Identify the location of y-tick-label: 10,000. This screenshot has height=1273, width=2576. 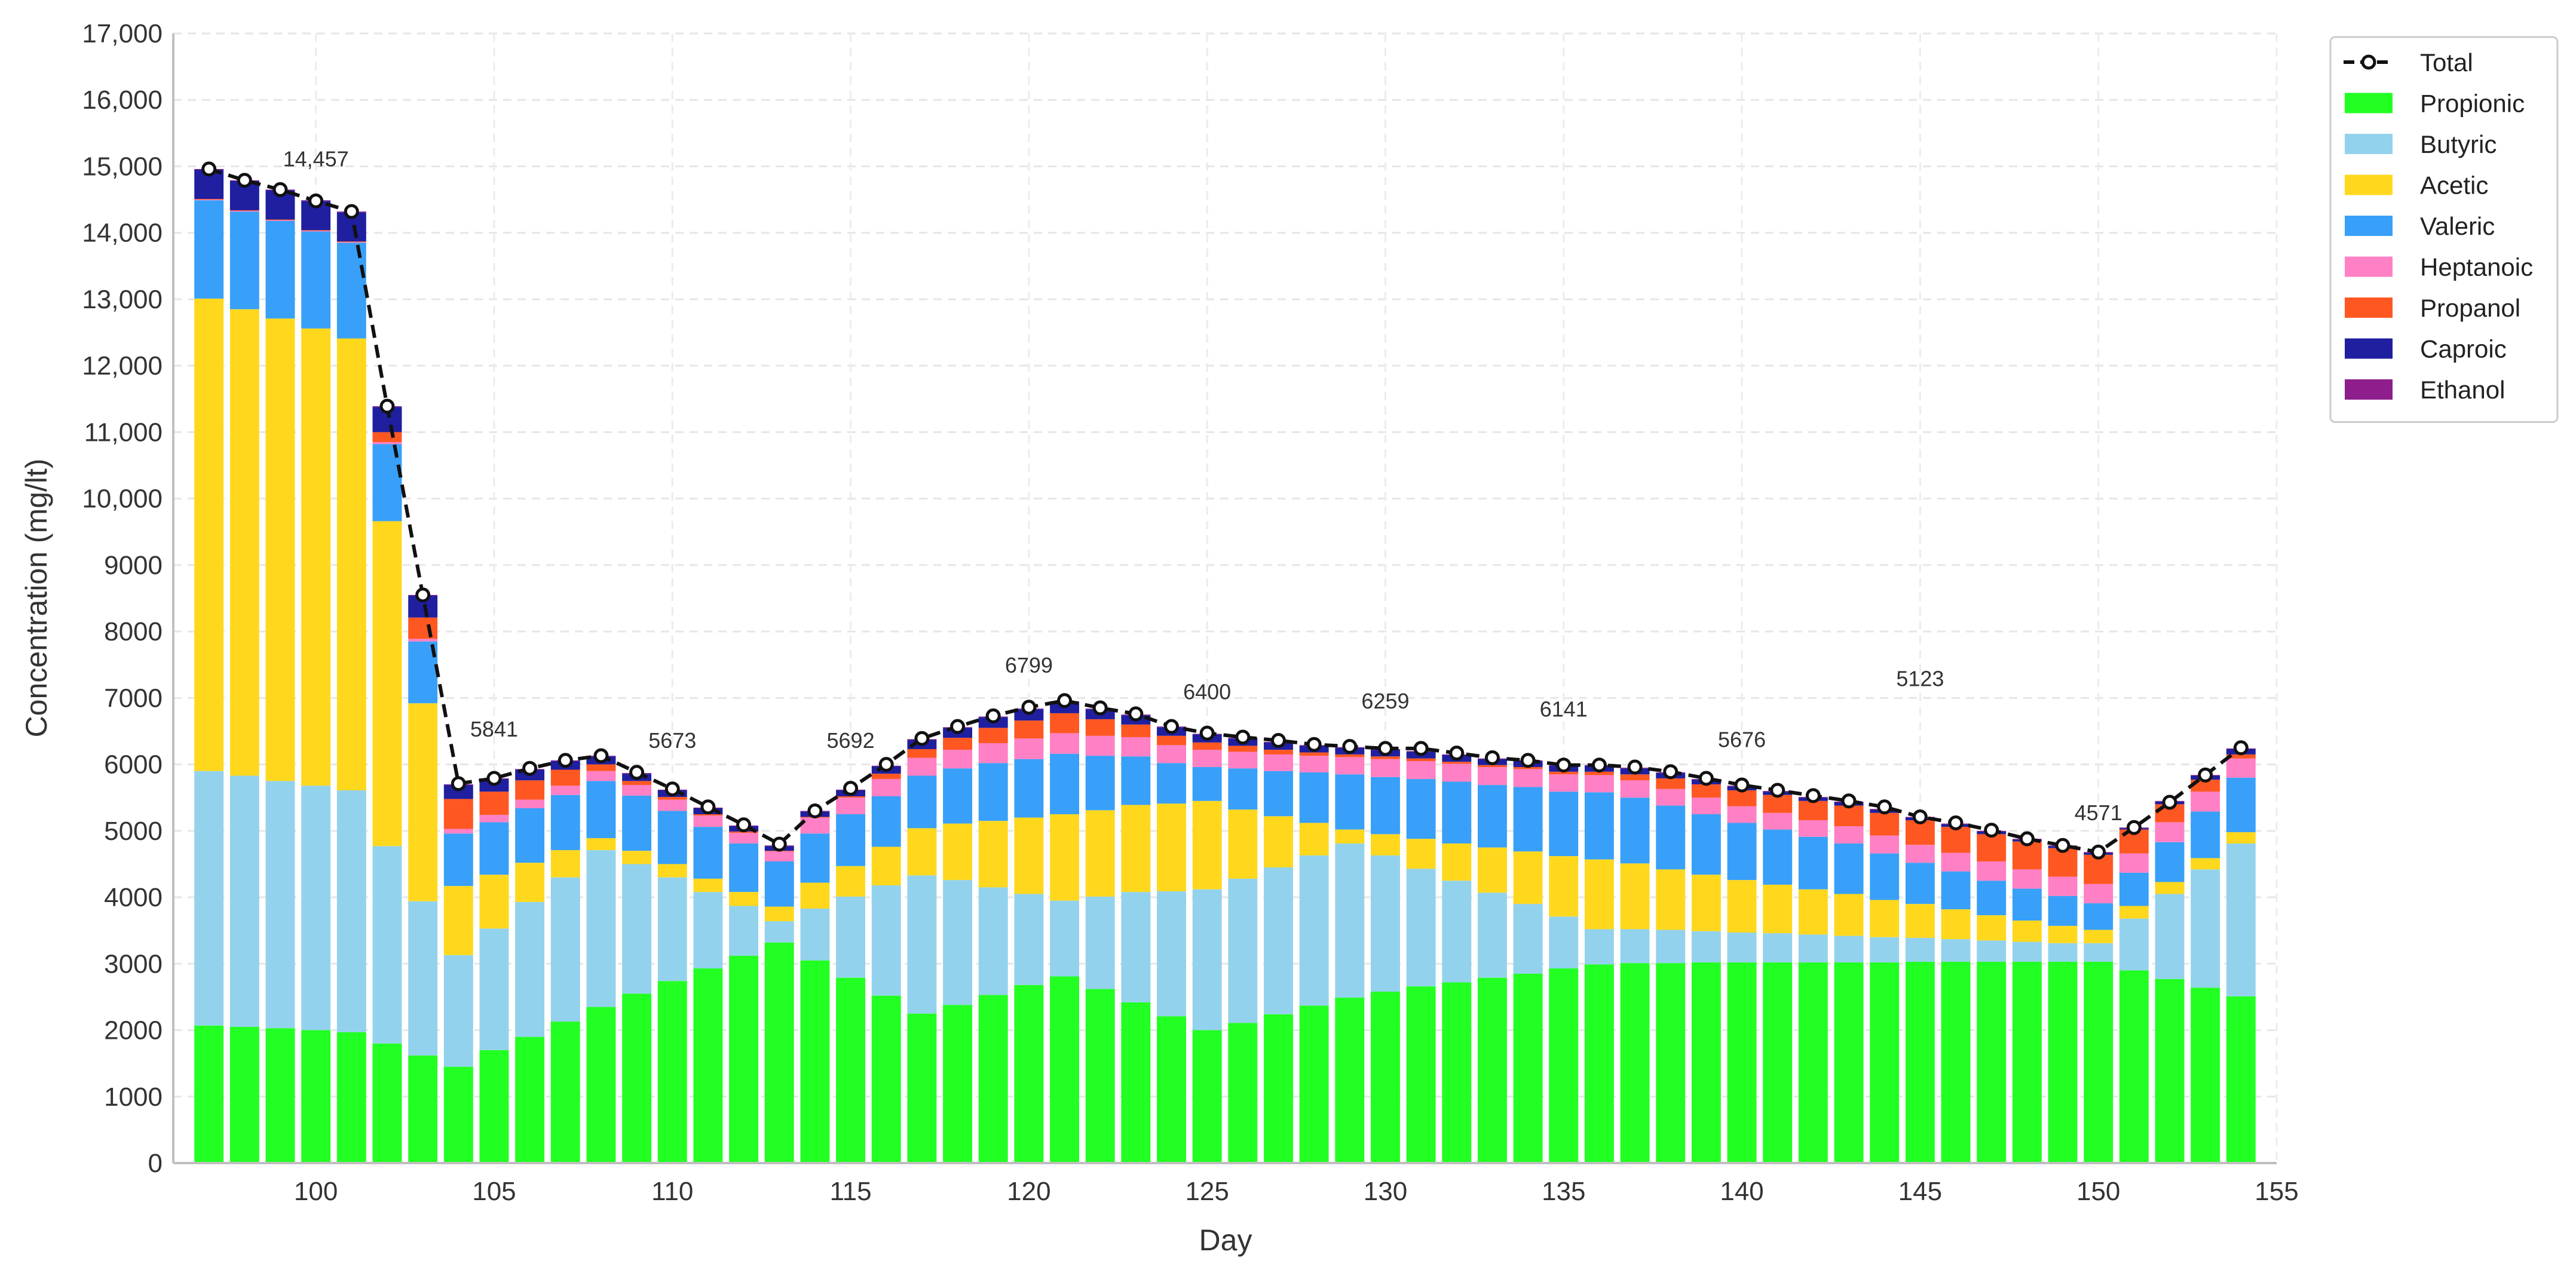
(123, 499).